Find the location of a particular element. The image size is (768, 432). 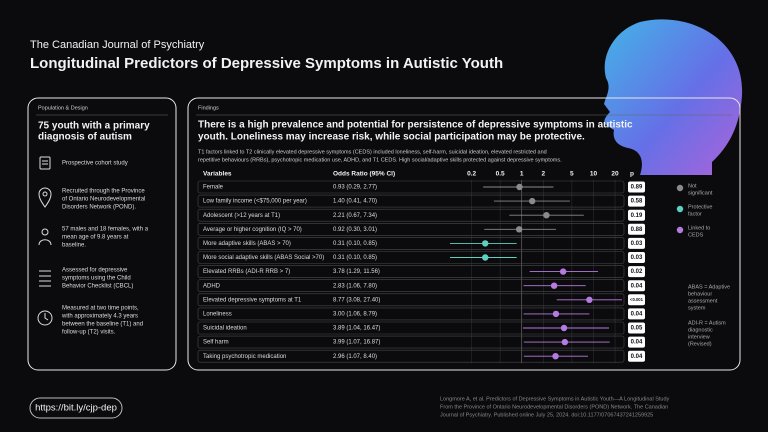

x-tick-label: 20 is located at coordinates (615, 174).